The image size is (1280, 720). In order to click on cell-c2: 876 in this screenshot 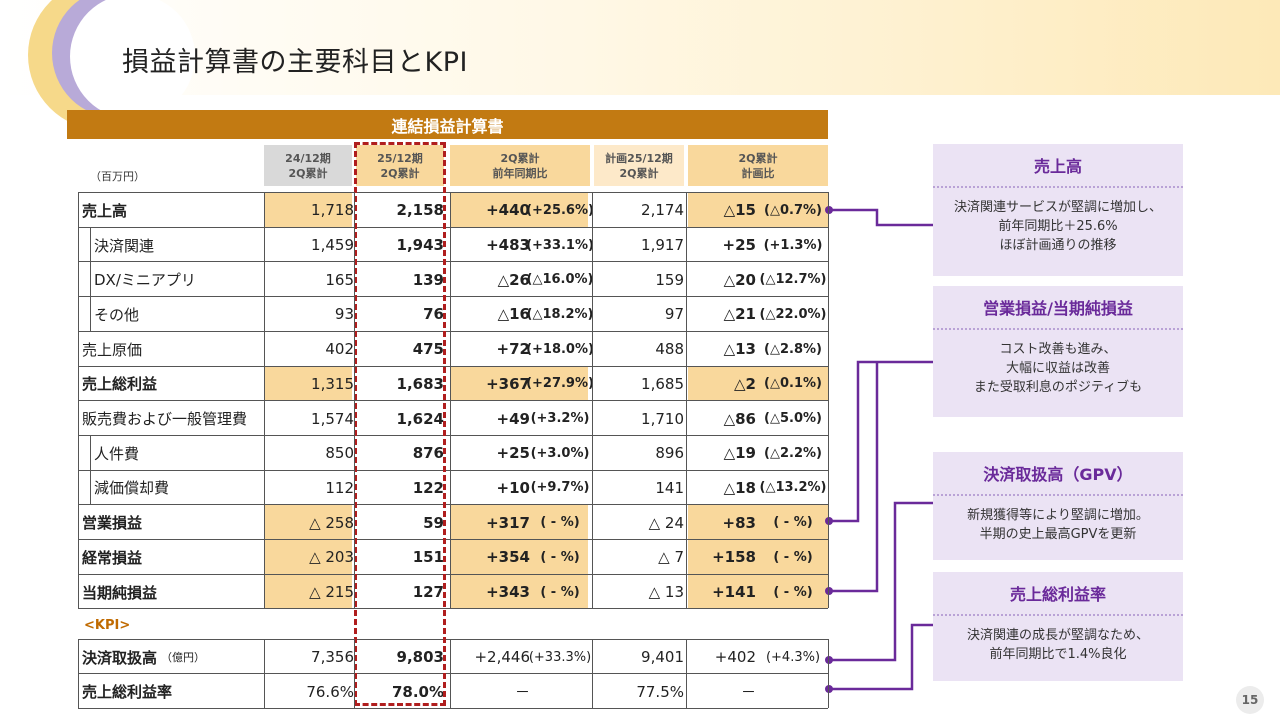, I will do `click(428, 453)`.